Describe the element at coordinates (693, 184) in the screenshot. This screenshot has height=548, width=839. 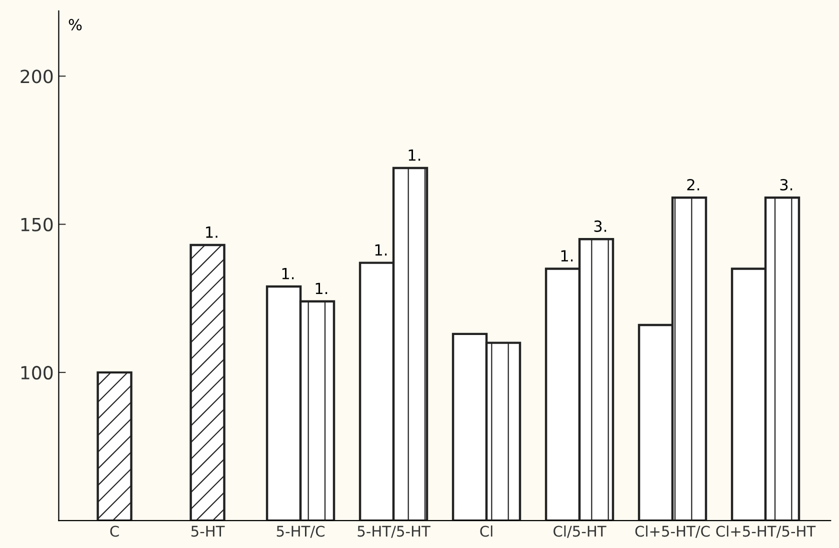
I see `annotation: 2.` at that location.